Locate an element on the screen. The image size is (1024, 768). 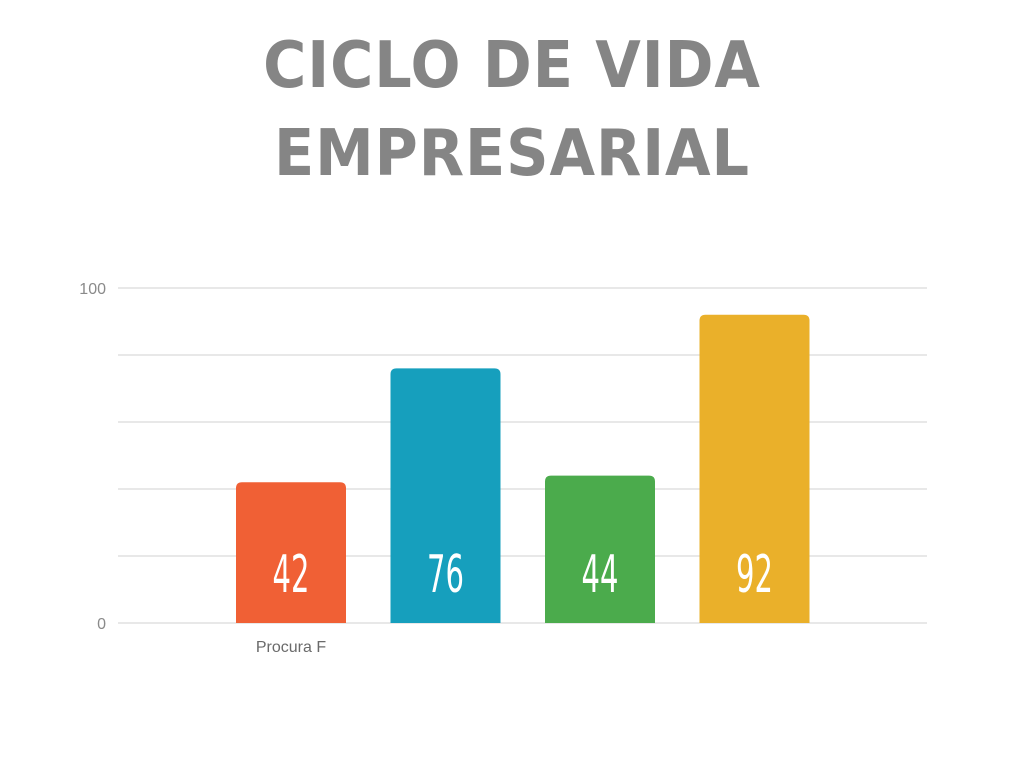
bar-value-label: 44 is located at coordinates (600, 575).